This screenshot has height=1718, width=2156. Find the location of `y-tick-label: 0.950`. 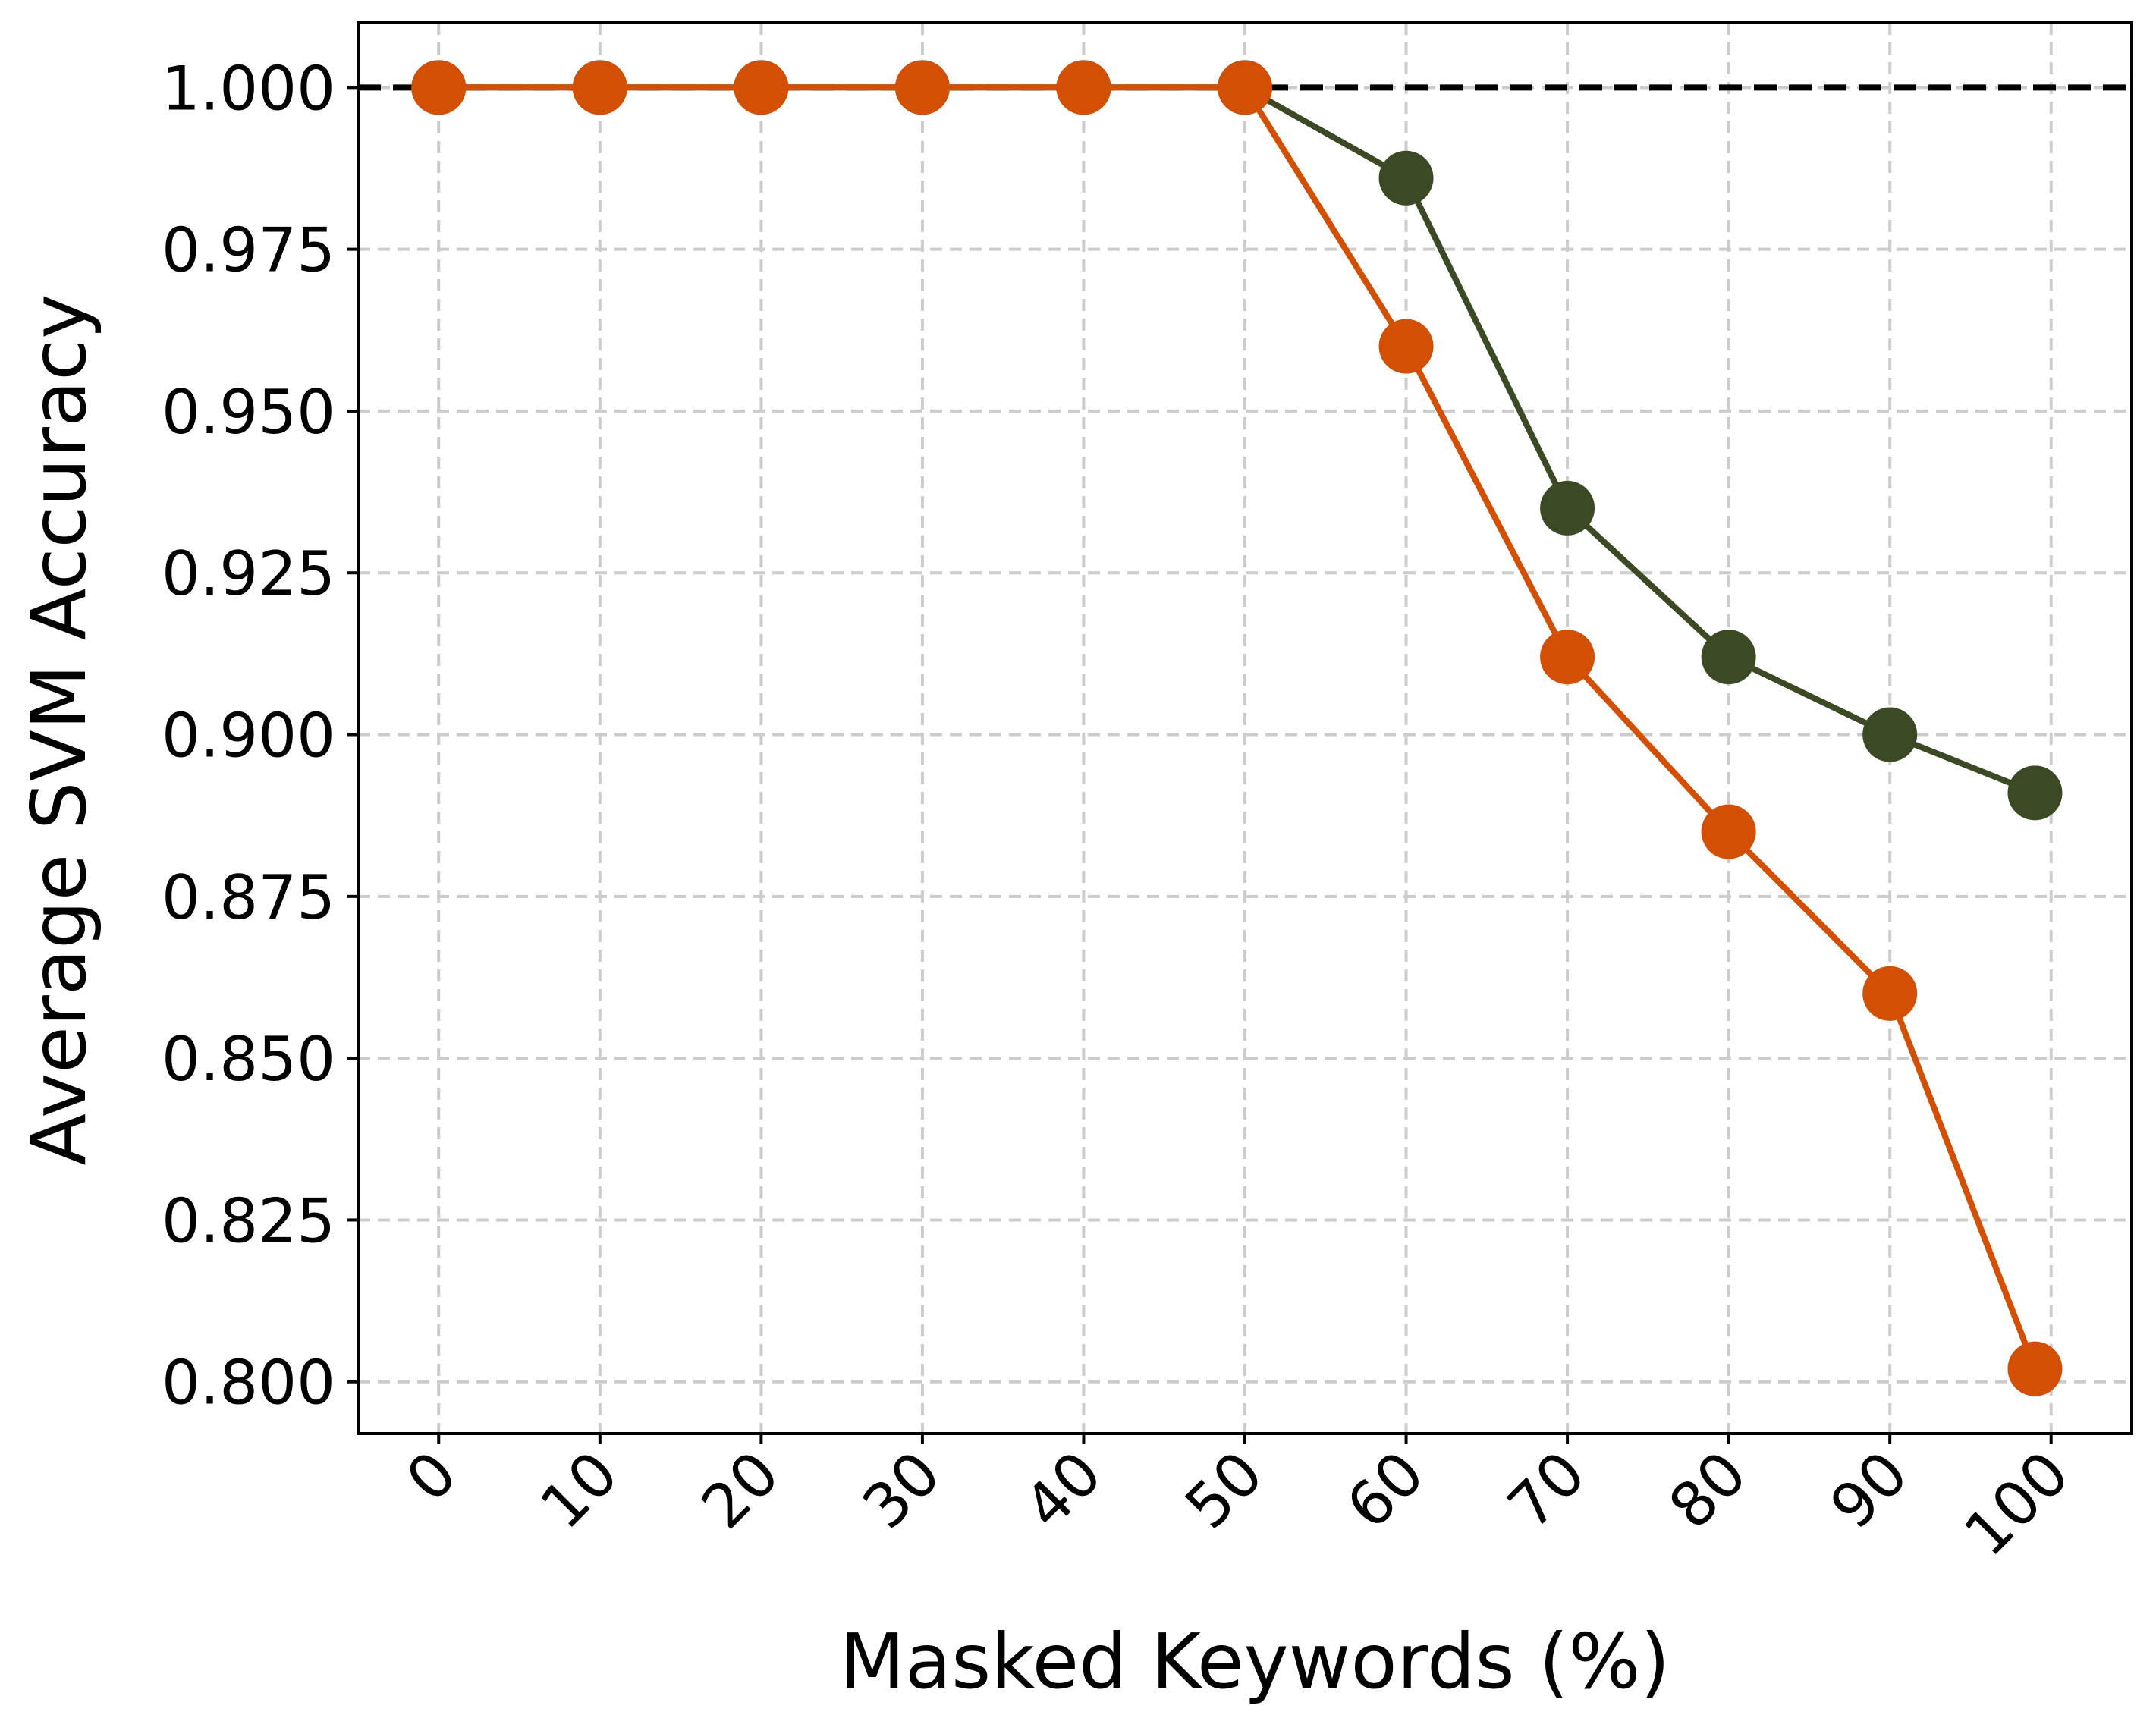

y-tick-label: 0.950 is located at coordinates (248, 413).